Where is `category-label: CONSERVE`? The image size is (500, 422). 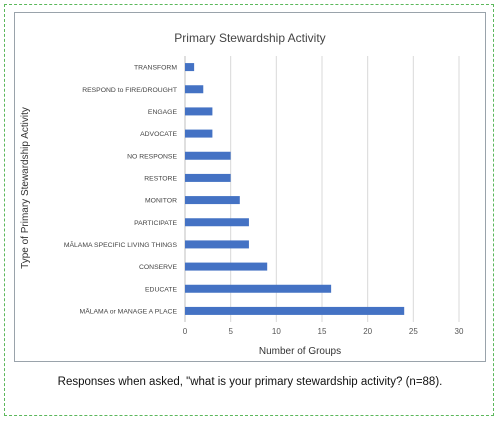
category-label: CONSERVE is located at coordinates (158, 267).